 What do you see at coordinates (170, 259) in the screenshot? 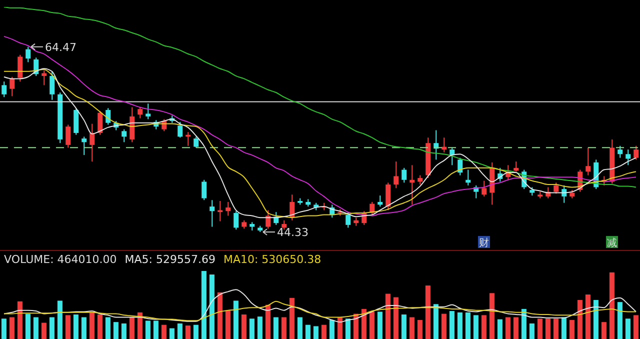
I see `text: MA5: 529557.69` at bounding box center [170, 259].